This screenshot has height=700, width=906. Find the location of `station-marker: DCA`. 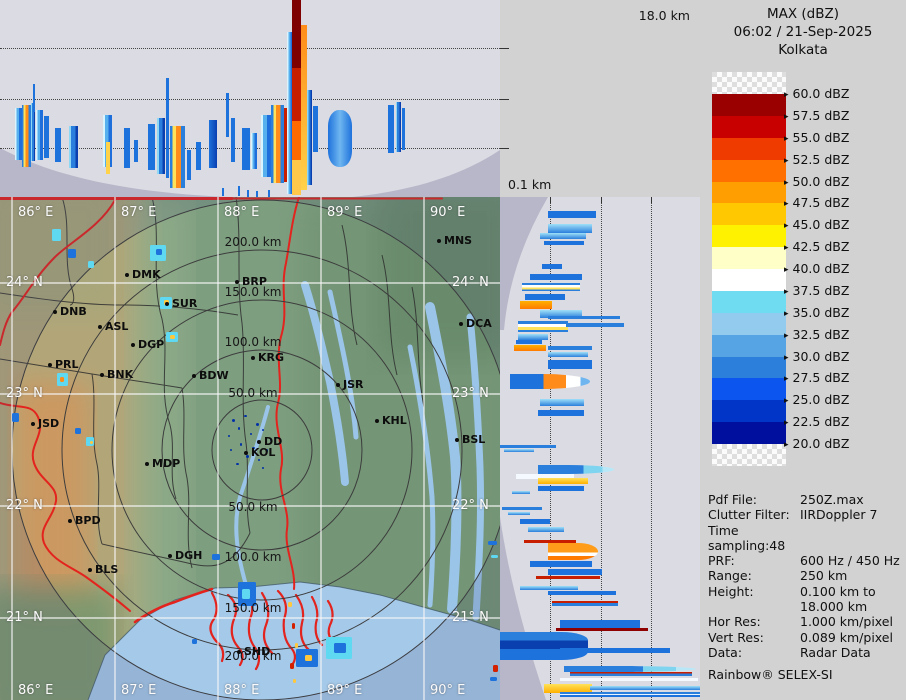

station-marker: DCA is located at coordinates (475, 322).